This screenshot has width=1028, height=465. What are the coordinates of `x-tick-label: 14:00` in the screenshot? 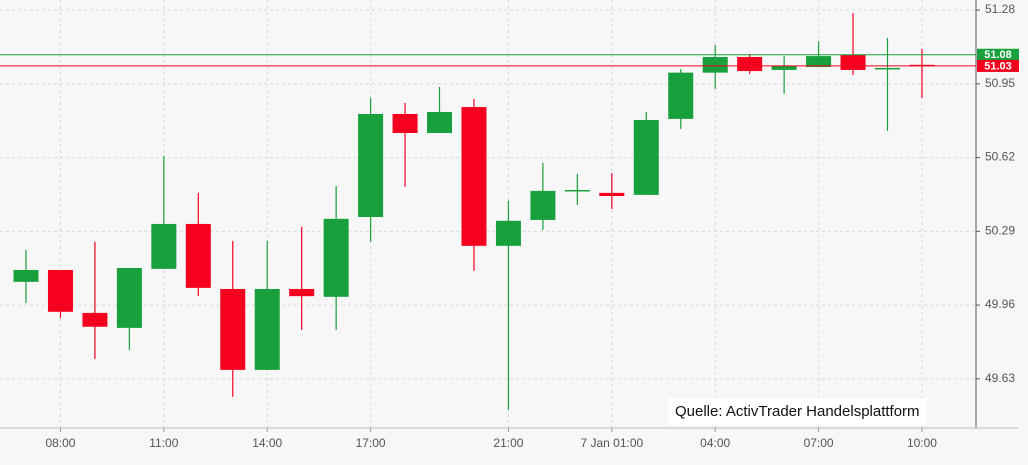 It's located at (267, 443).